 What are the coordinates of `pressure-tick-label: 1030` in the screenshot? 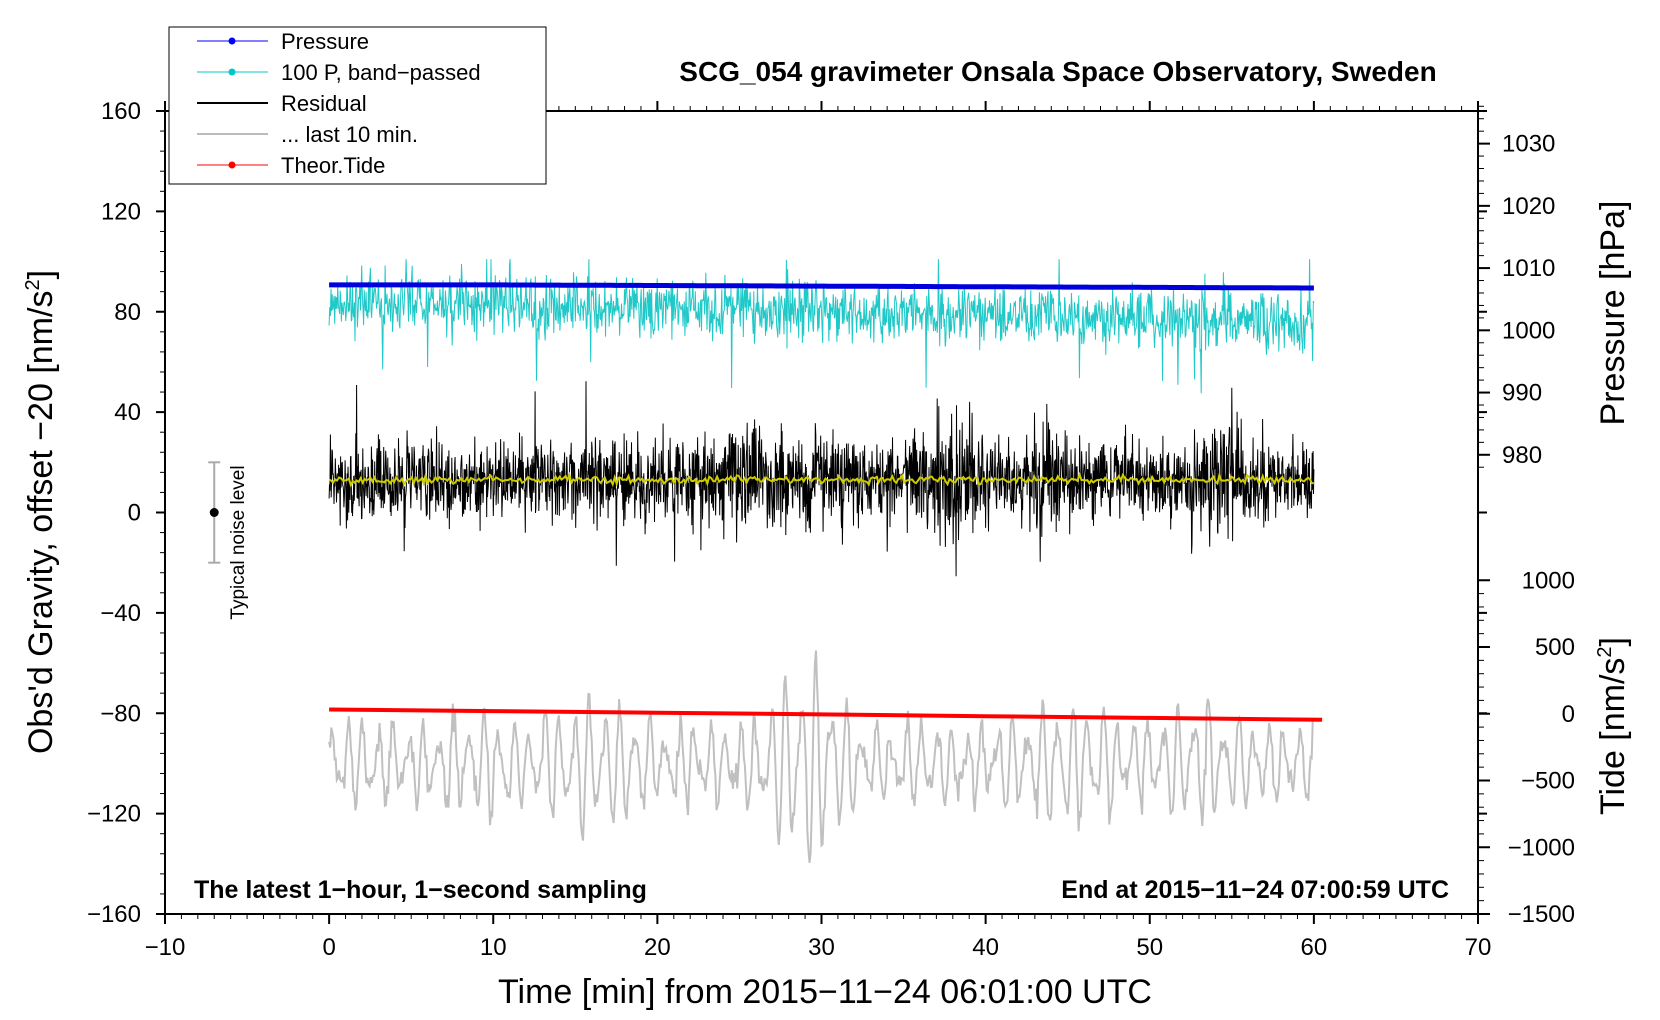 It's located at (1528, 144).